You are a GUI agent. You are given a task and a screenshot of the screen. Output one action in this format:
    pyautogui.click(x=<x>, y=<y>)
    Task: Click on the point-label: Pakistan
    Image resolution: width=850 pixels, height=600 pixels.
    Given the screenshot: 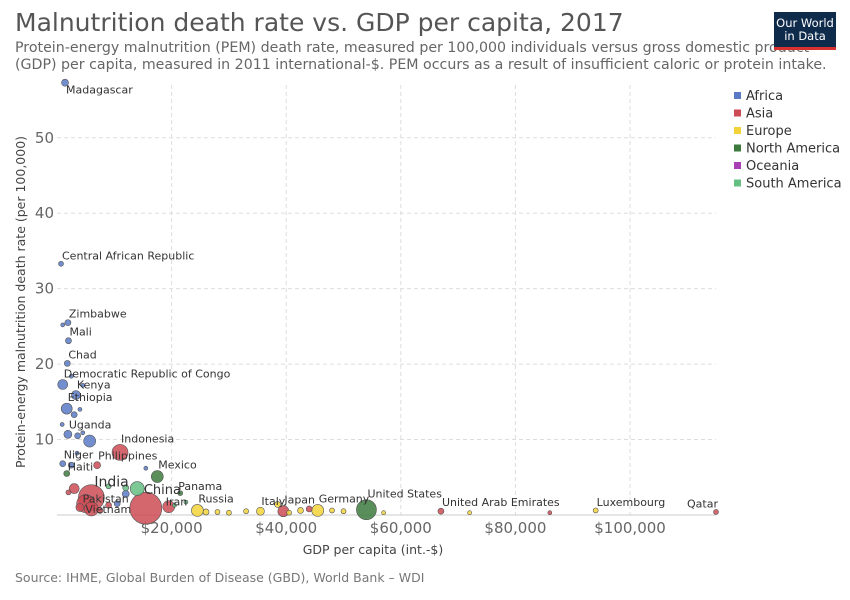 What is the action you would take?
    pyautogui.click(x=106, y=499)
    